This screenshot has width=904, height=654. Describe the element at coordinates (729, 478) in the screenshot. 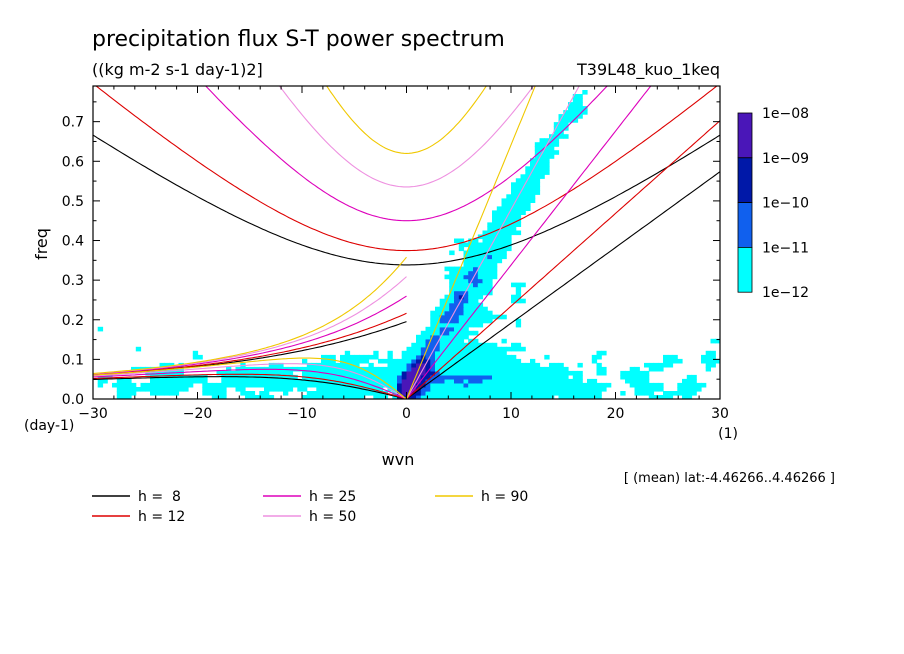

I see `mean-latitude-note: [ (mean) lat:-4.46266..4.46266 ]` at that location.